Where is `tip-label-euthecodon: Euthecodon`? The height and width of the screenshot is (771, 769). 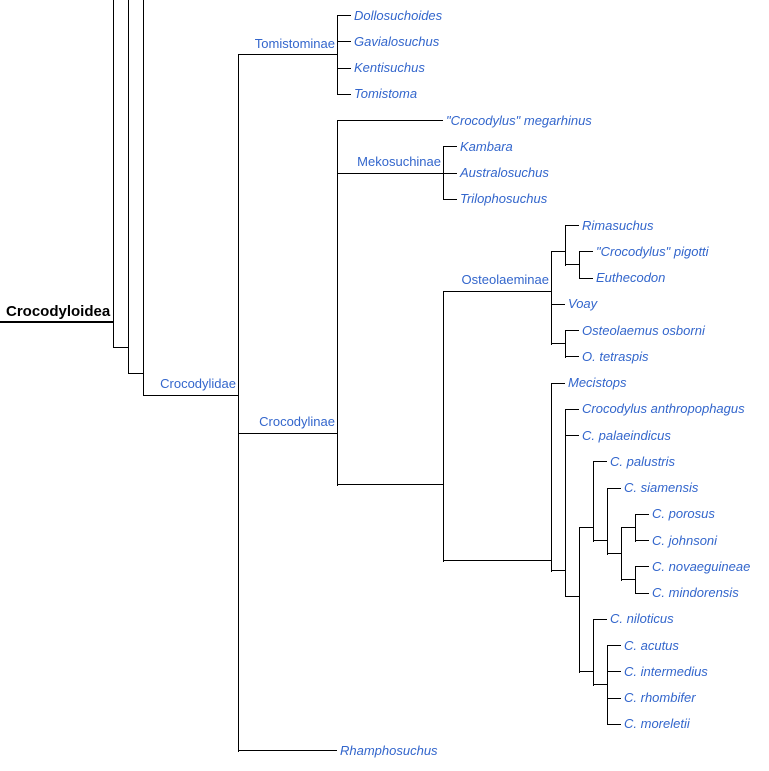 tip-label-euthecodon: Euthecodon is located at coordinates (631, 277).